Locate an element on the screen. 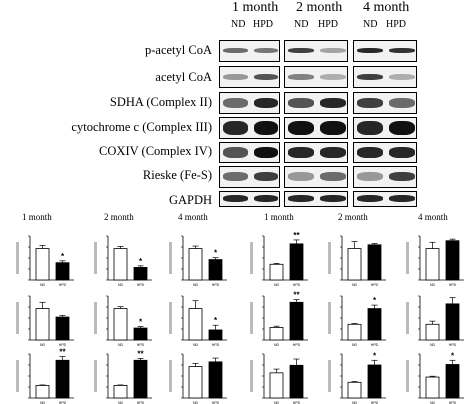 This screenshot has width=474, height=404. blot-label-rieske: Rieske (Fe-S) is located at coordinates (177, 175).